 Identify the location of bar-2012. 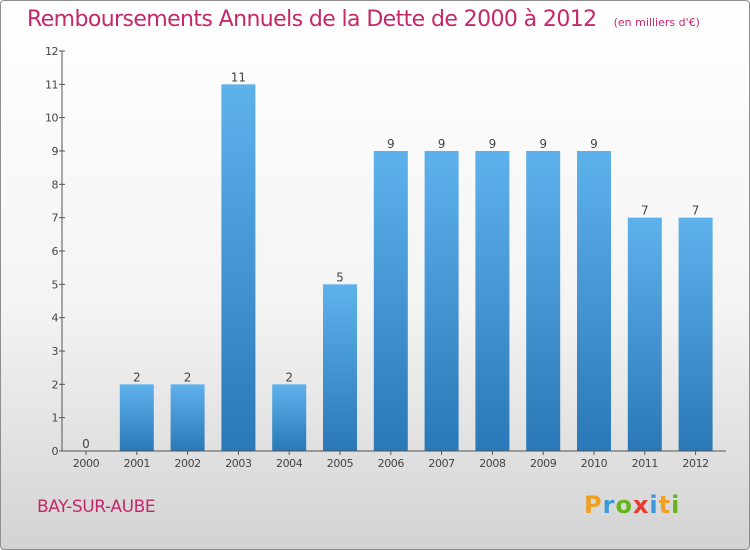
(695, 334).